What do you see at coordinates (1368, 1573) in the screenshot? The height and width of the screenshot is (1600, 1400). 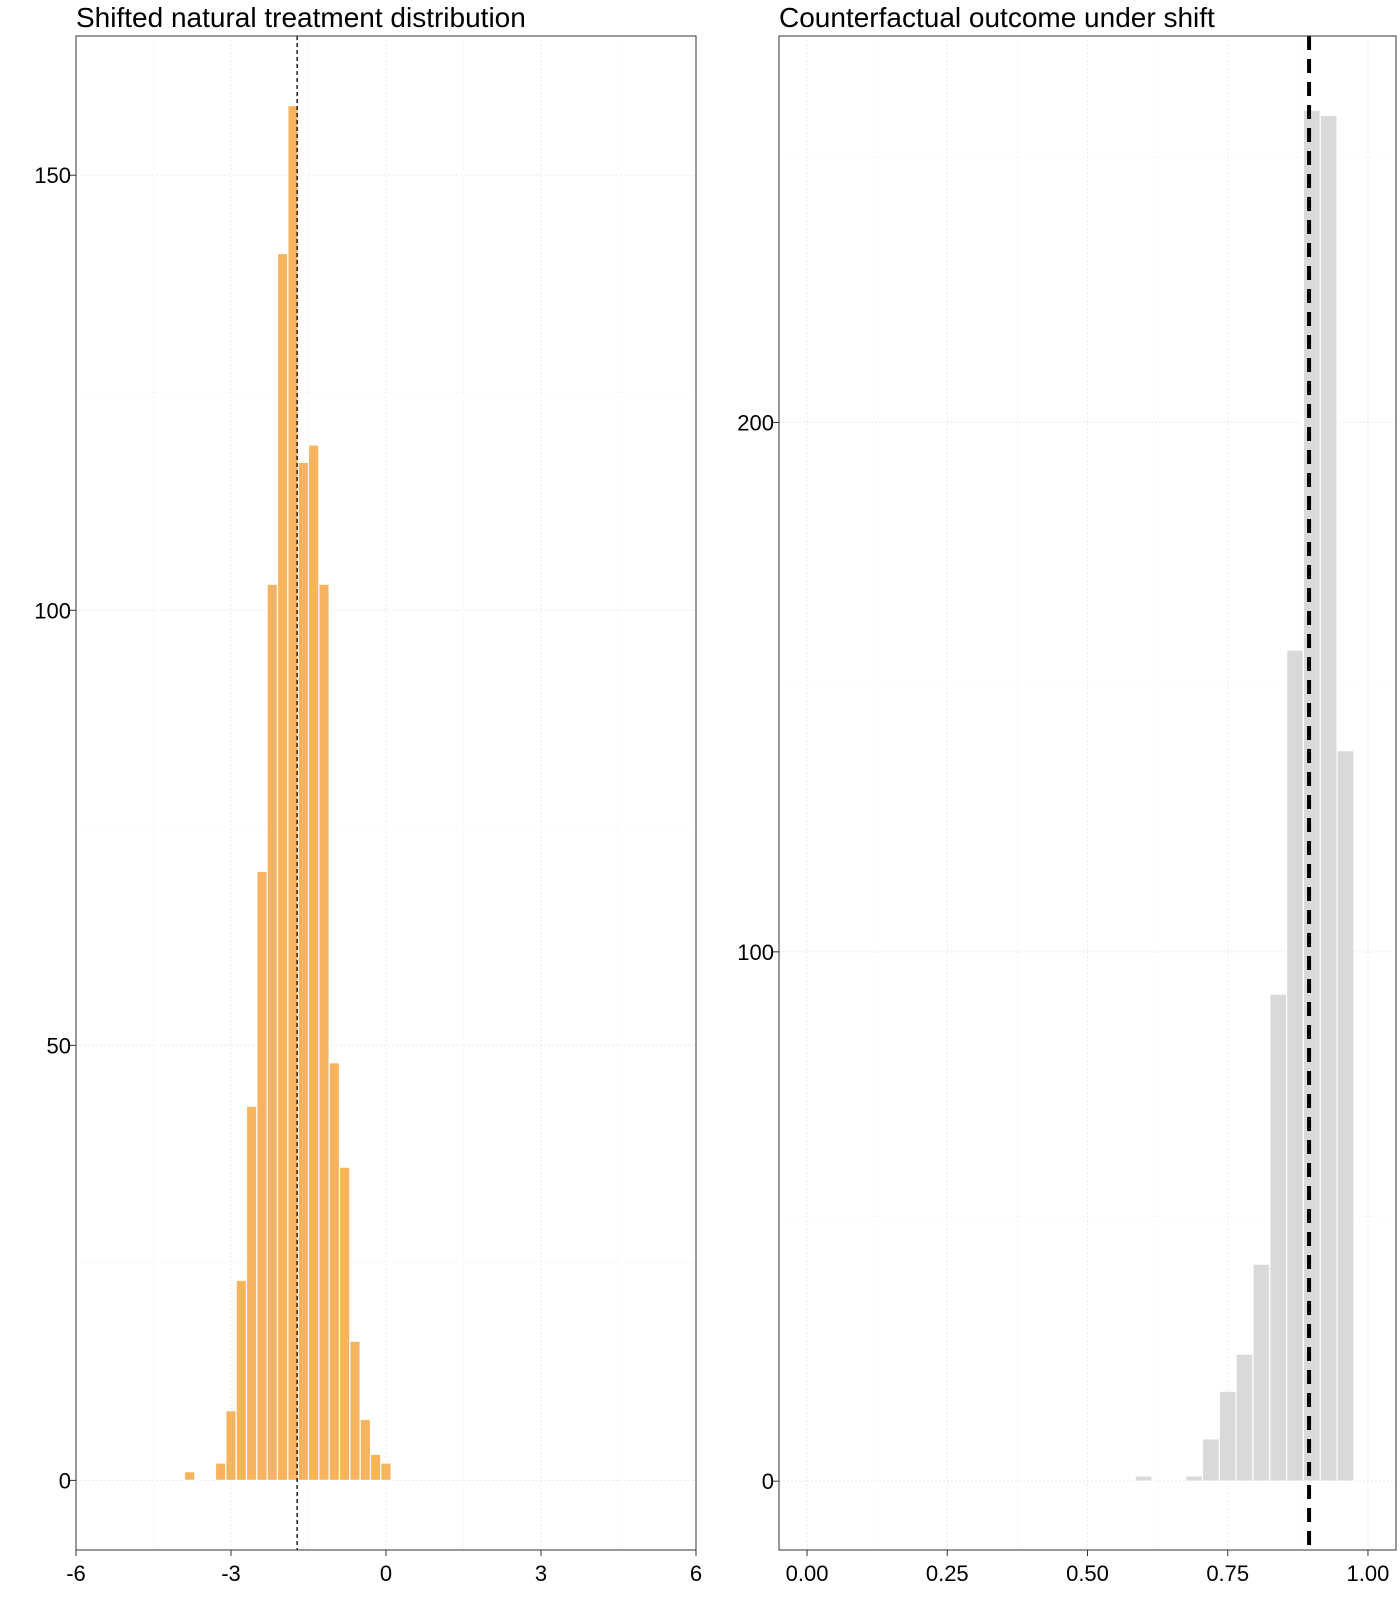 I see `outcome-x-tick-label: 1.00` at bounding box center [1368, 1573].